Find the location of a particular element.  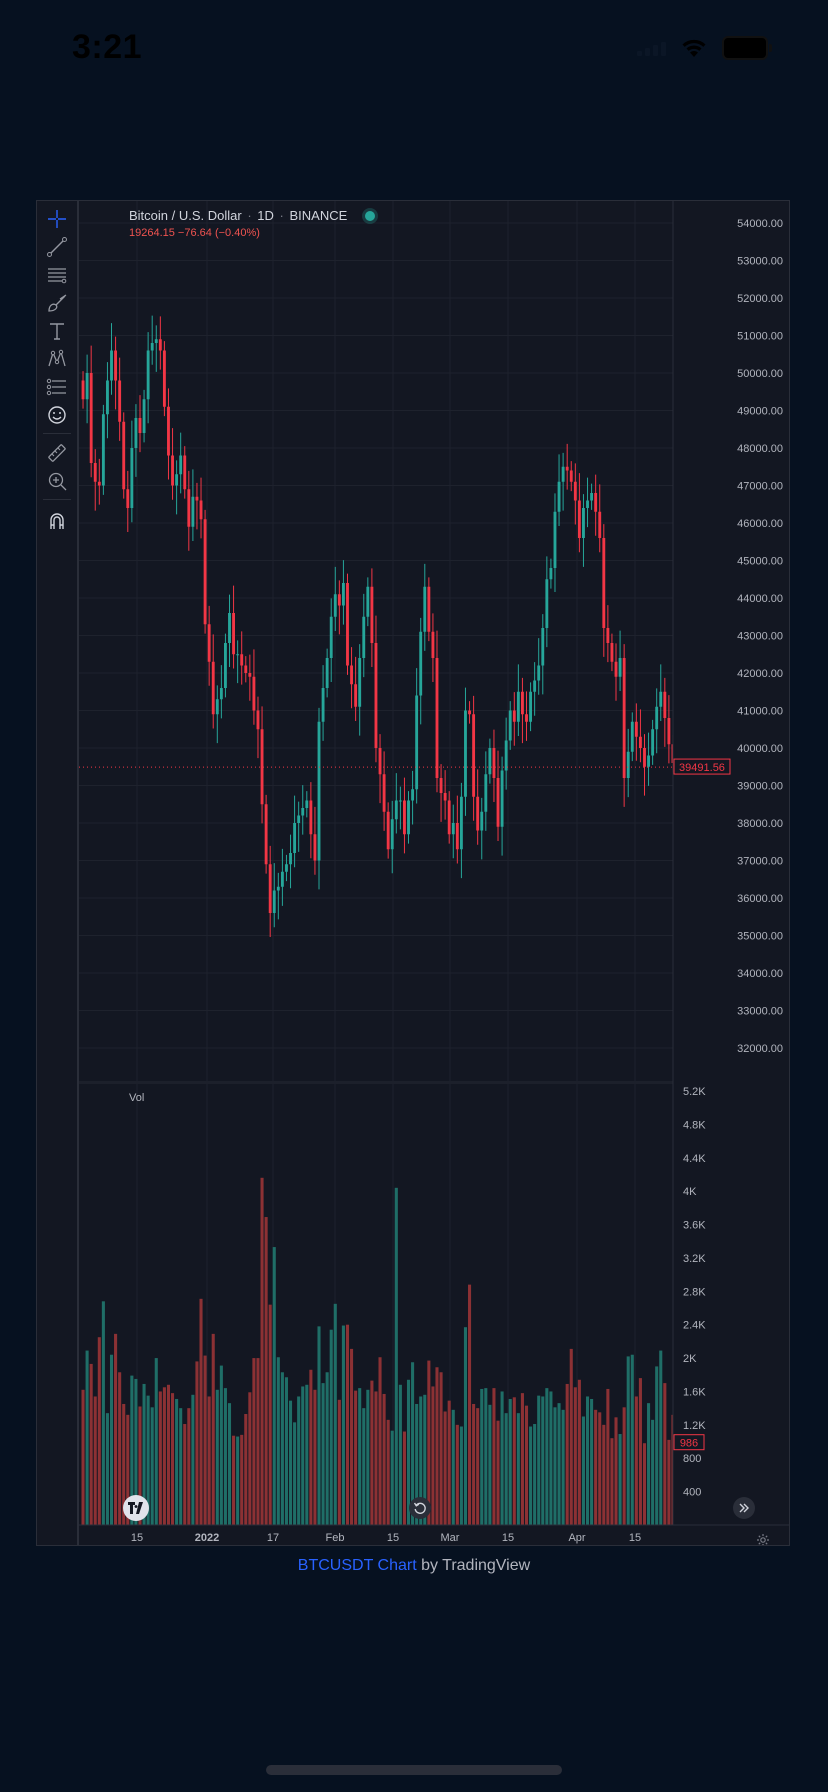

crosshair-icon is located at coordinates (57, 219).